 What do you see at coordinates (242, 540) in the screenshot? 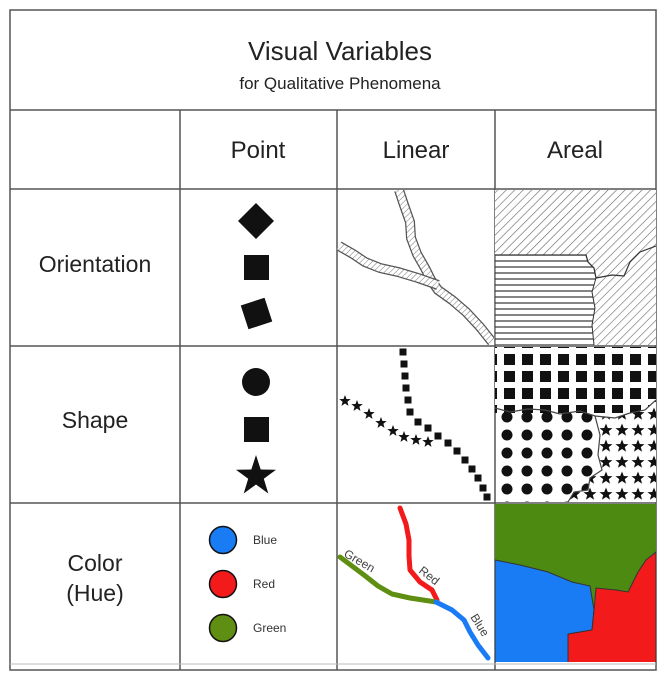
I see `legend-item-blue: Blue` at bounding box center [242, 540].